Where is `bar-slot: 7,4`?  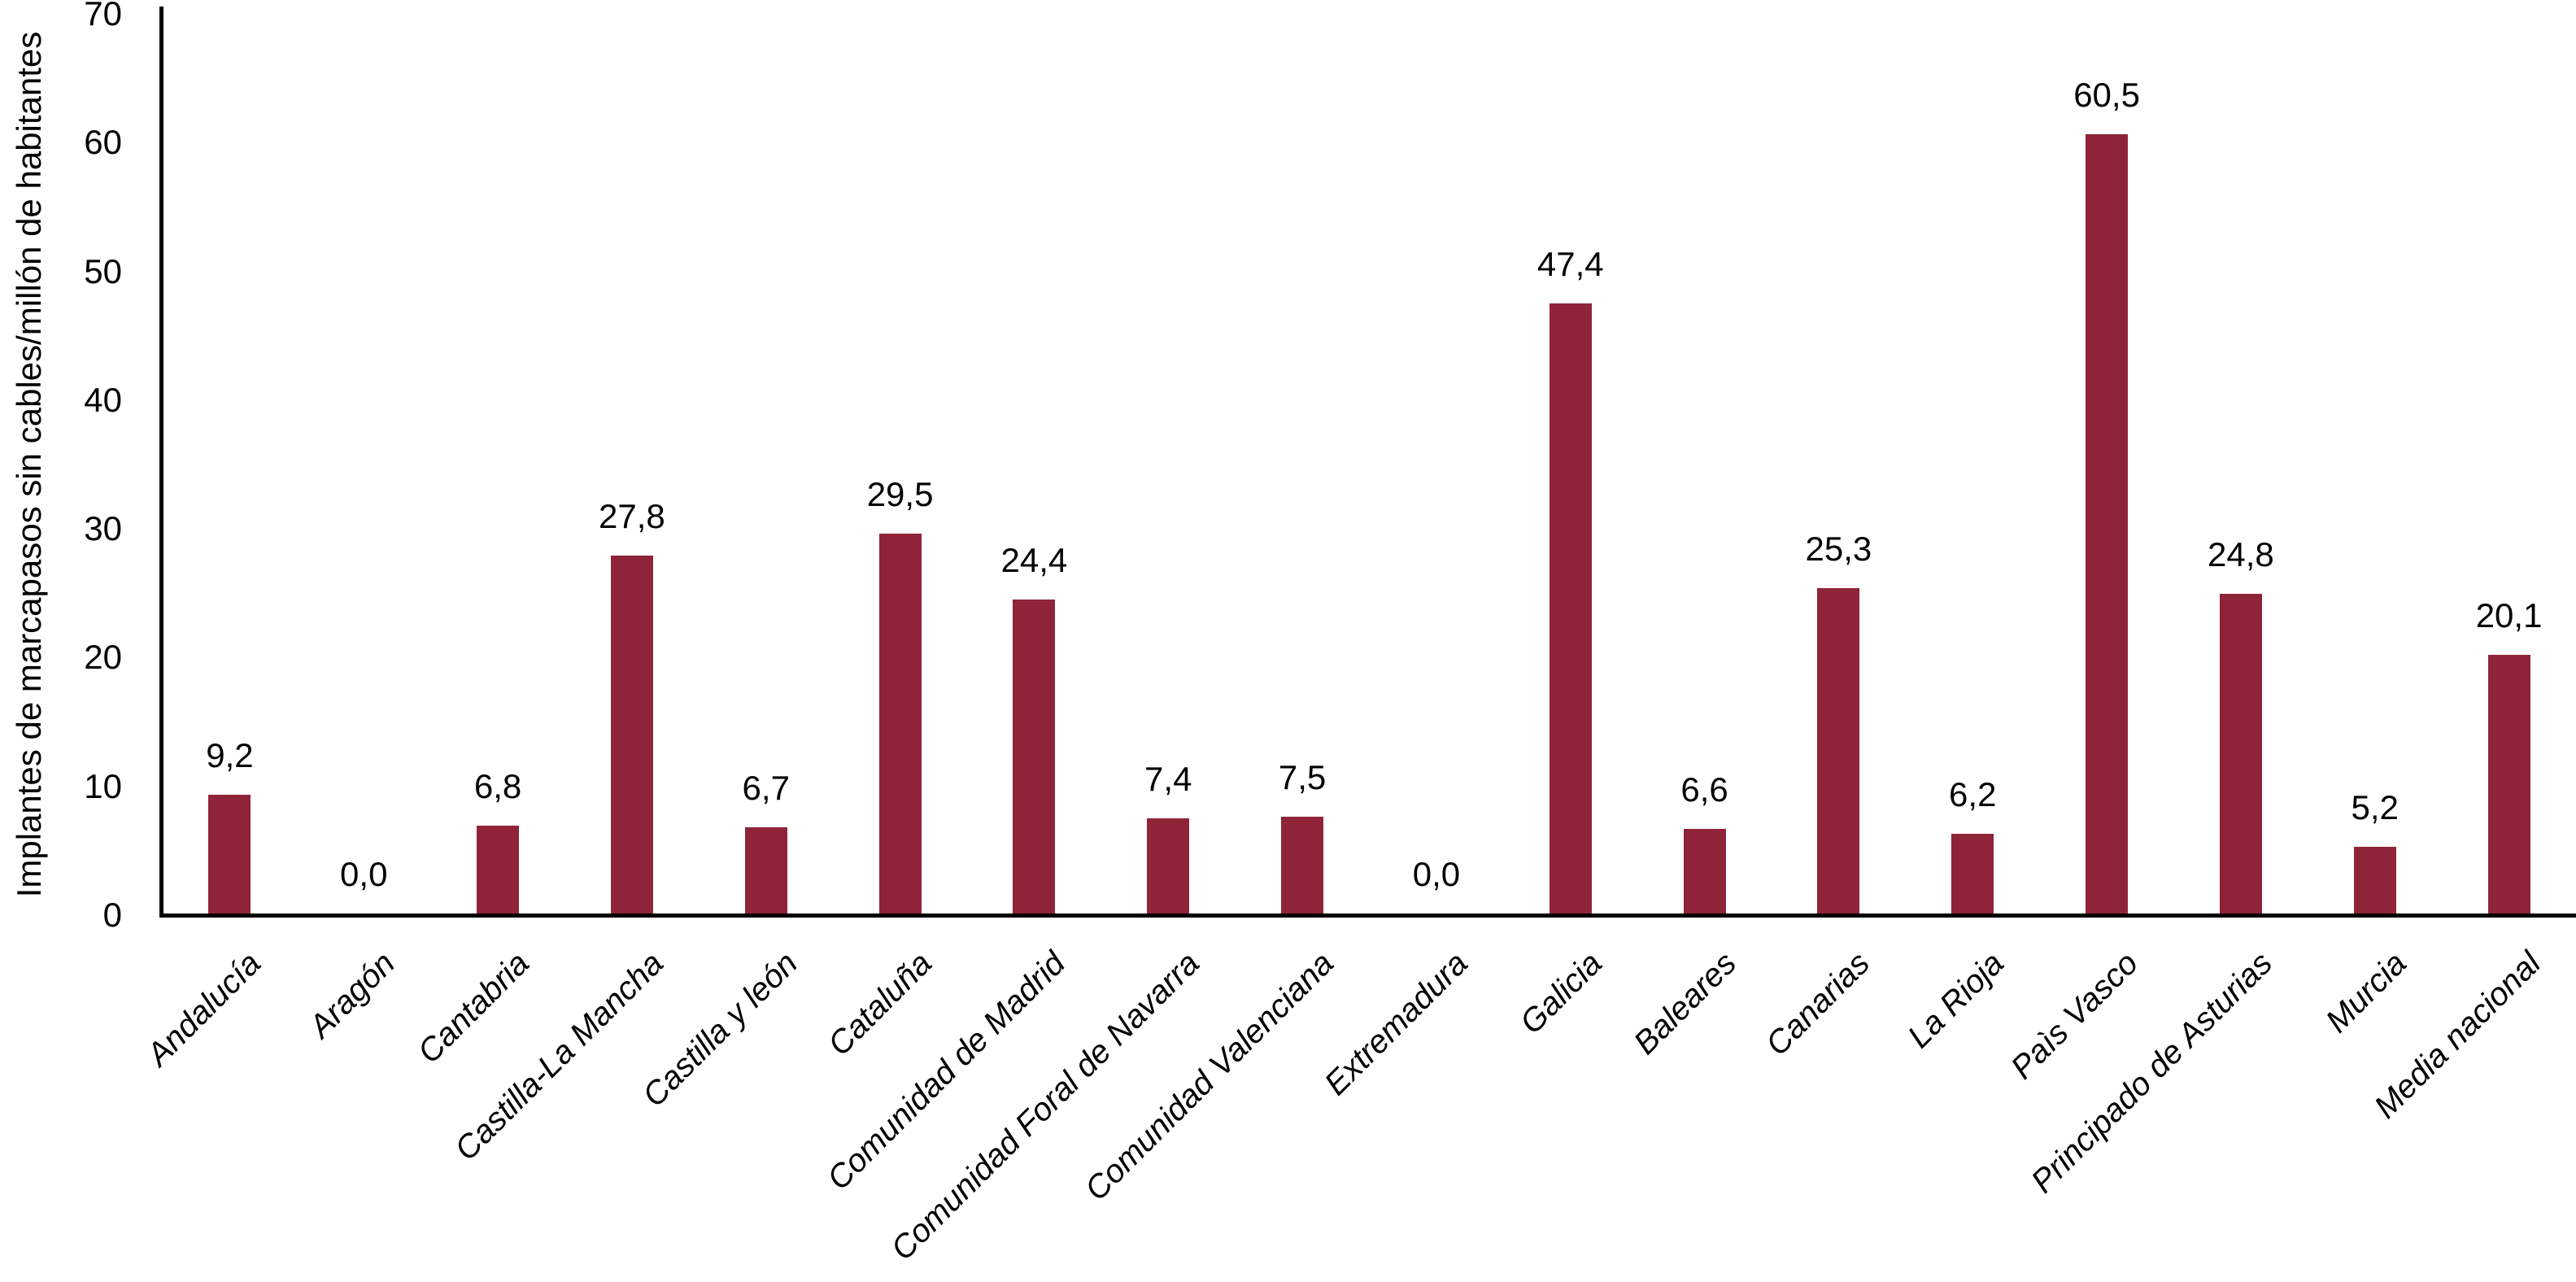 bar-slot: 7,4 is located at coordinates (1168, 457).